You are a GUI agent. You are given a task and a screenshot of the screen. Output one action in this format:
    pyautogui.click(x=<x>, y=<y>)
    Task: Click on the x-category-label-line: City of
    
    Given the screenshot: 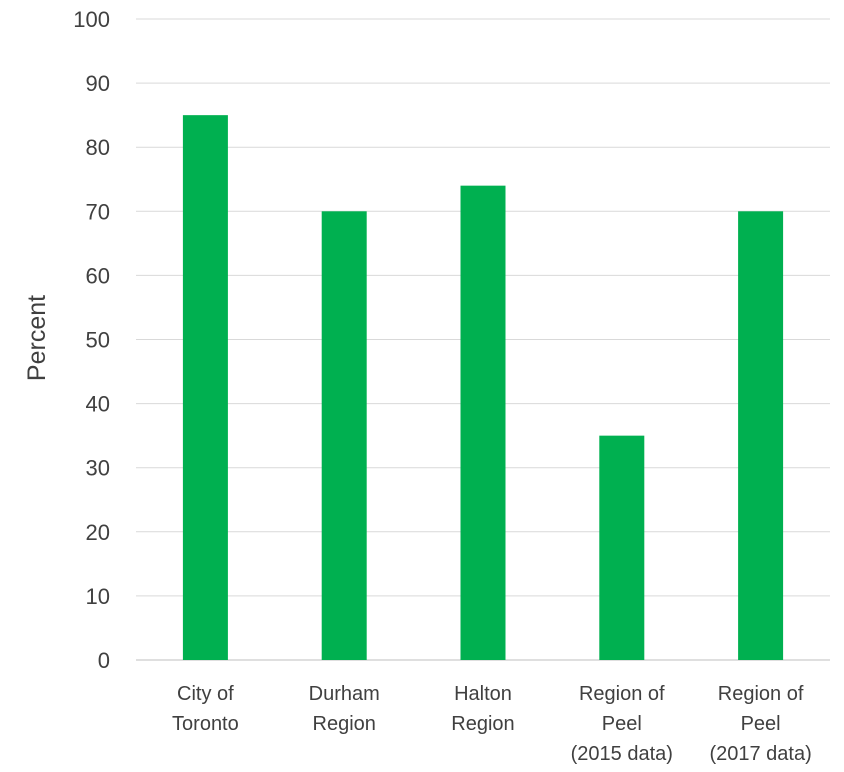 What is the action you would take?
    pyautogui.click(x=205, y=694)
    